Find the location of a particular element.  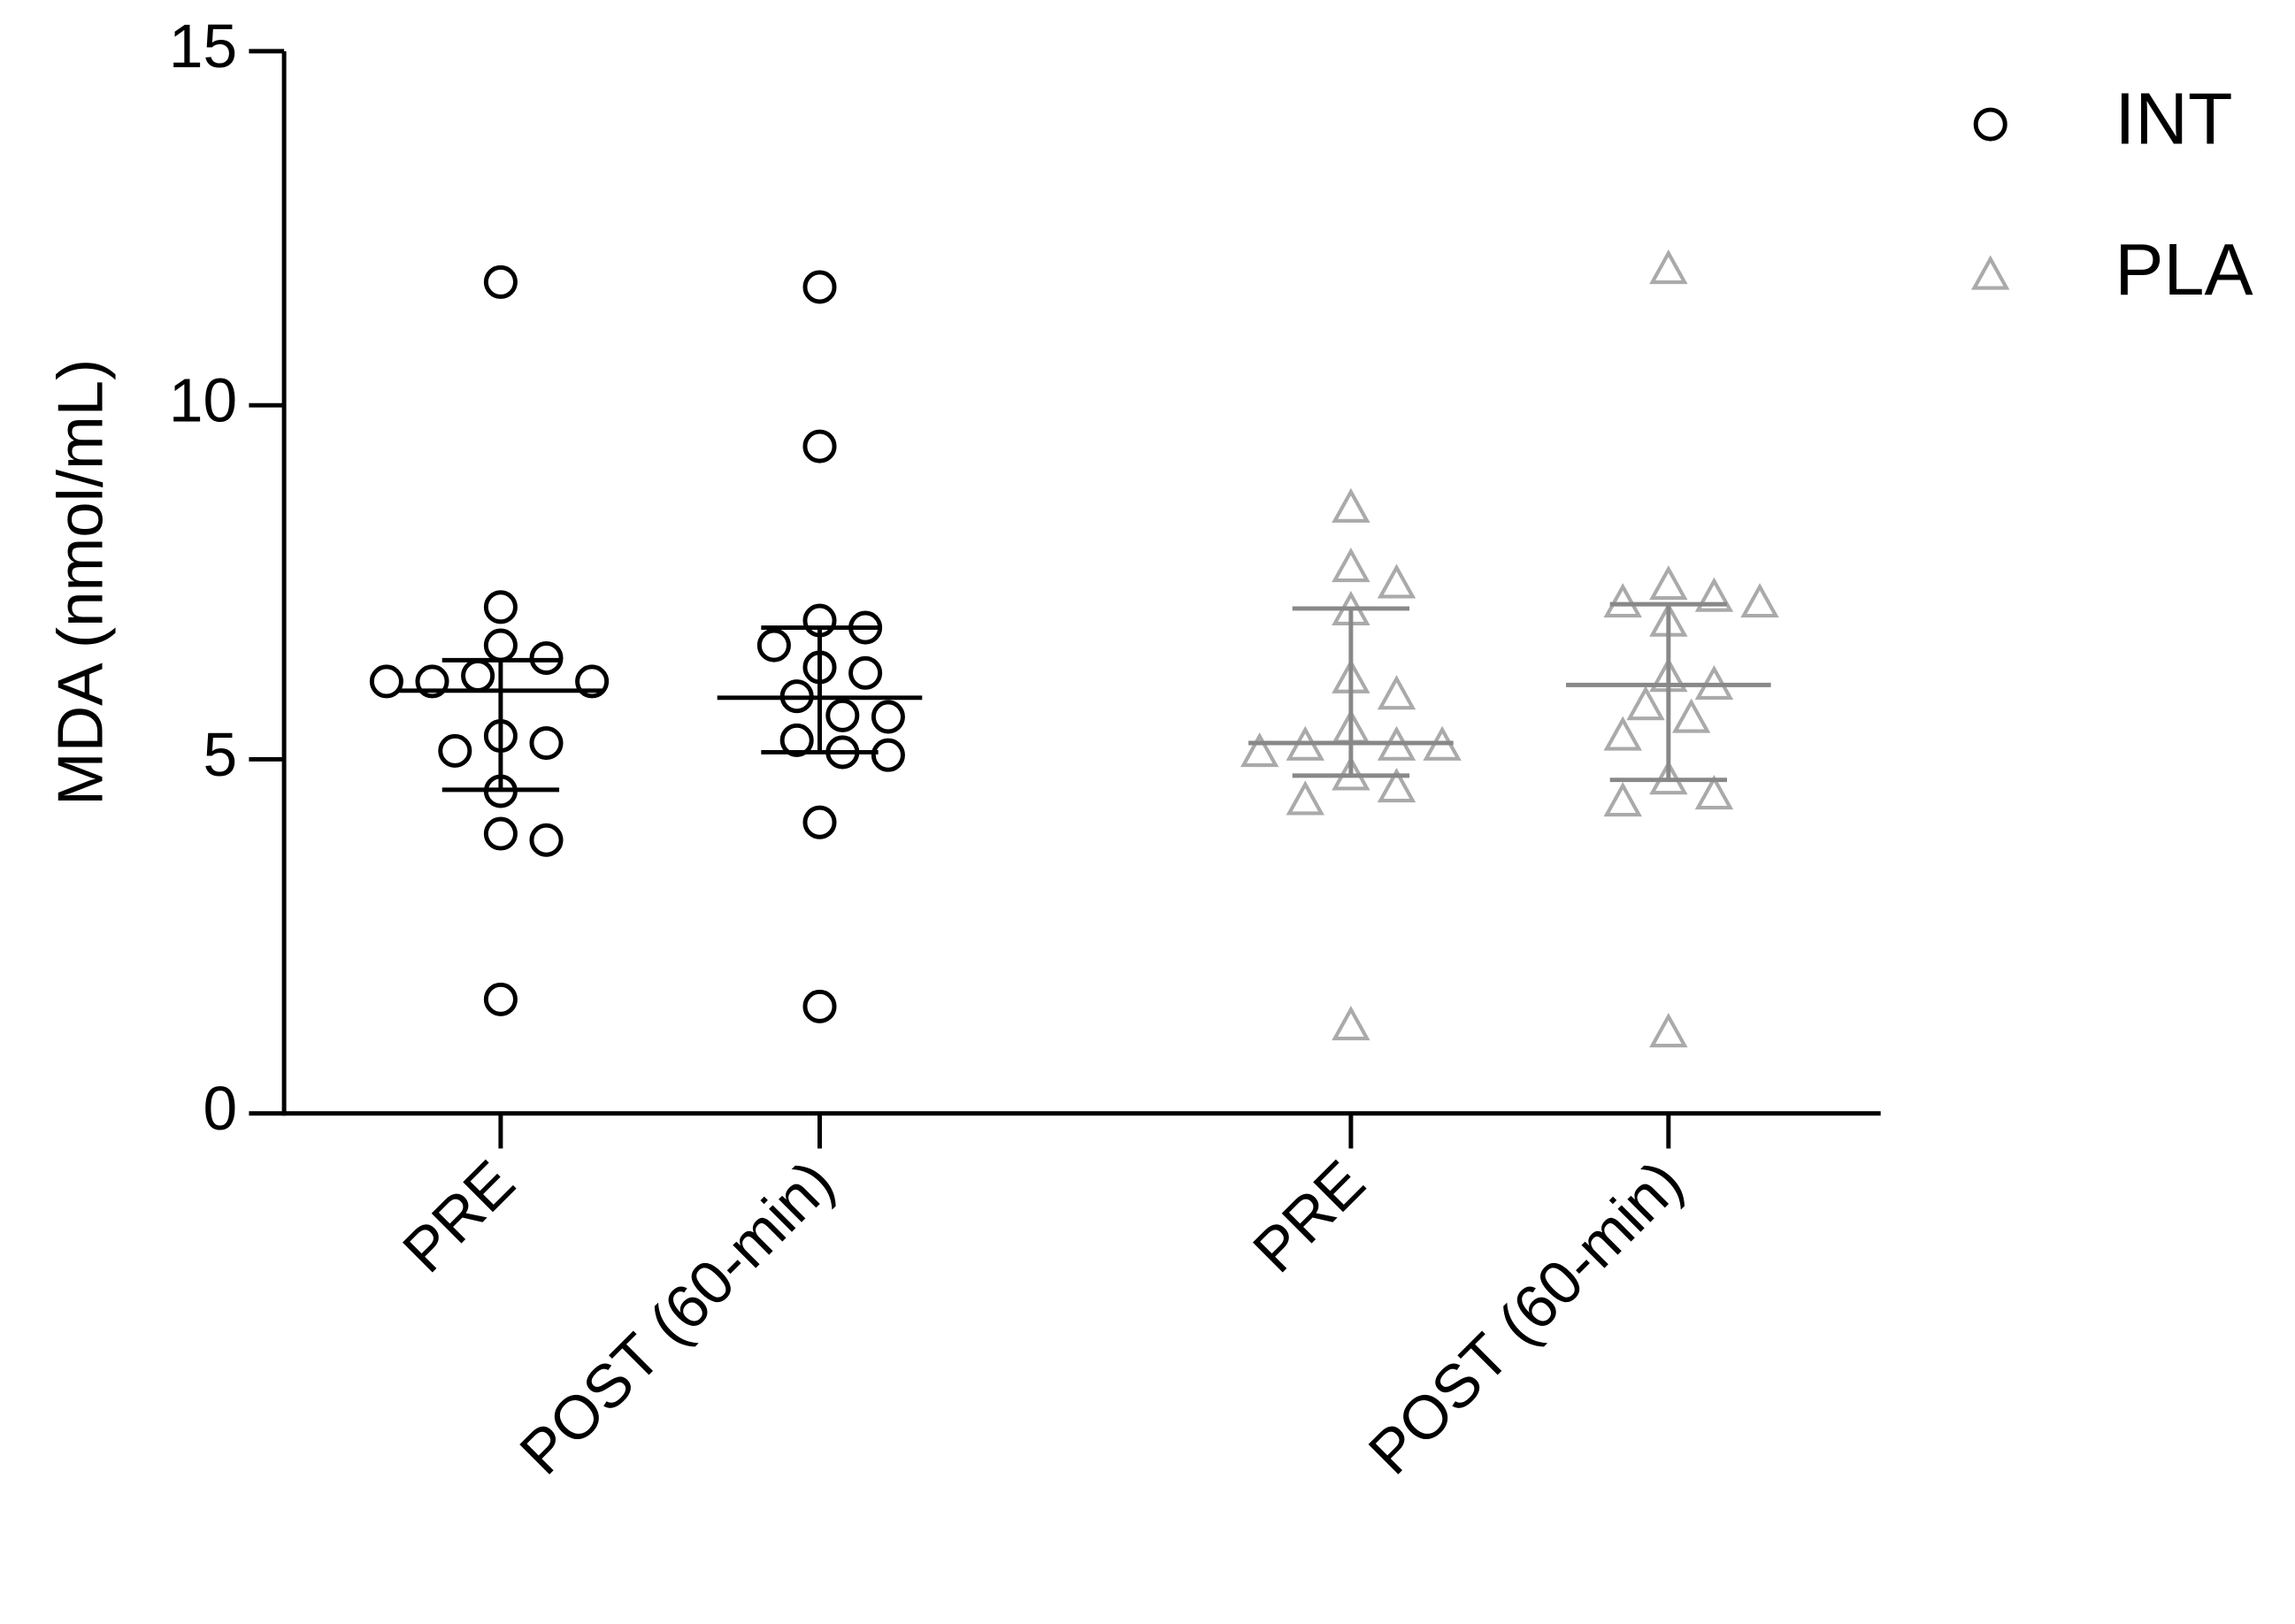

legend-label: INT is located at coordinates (2173, 118).